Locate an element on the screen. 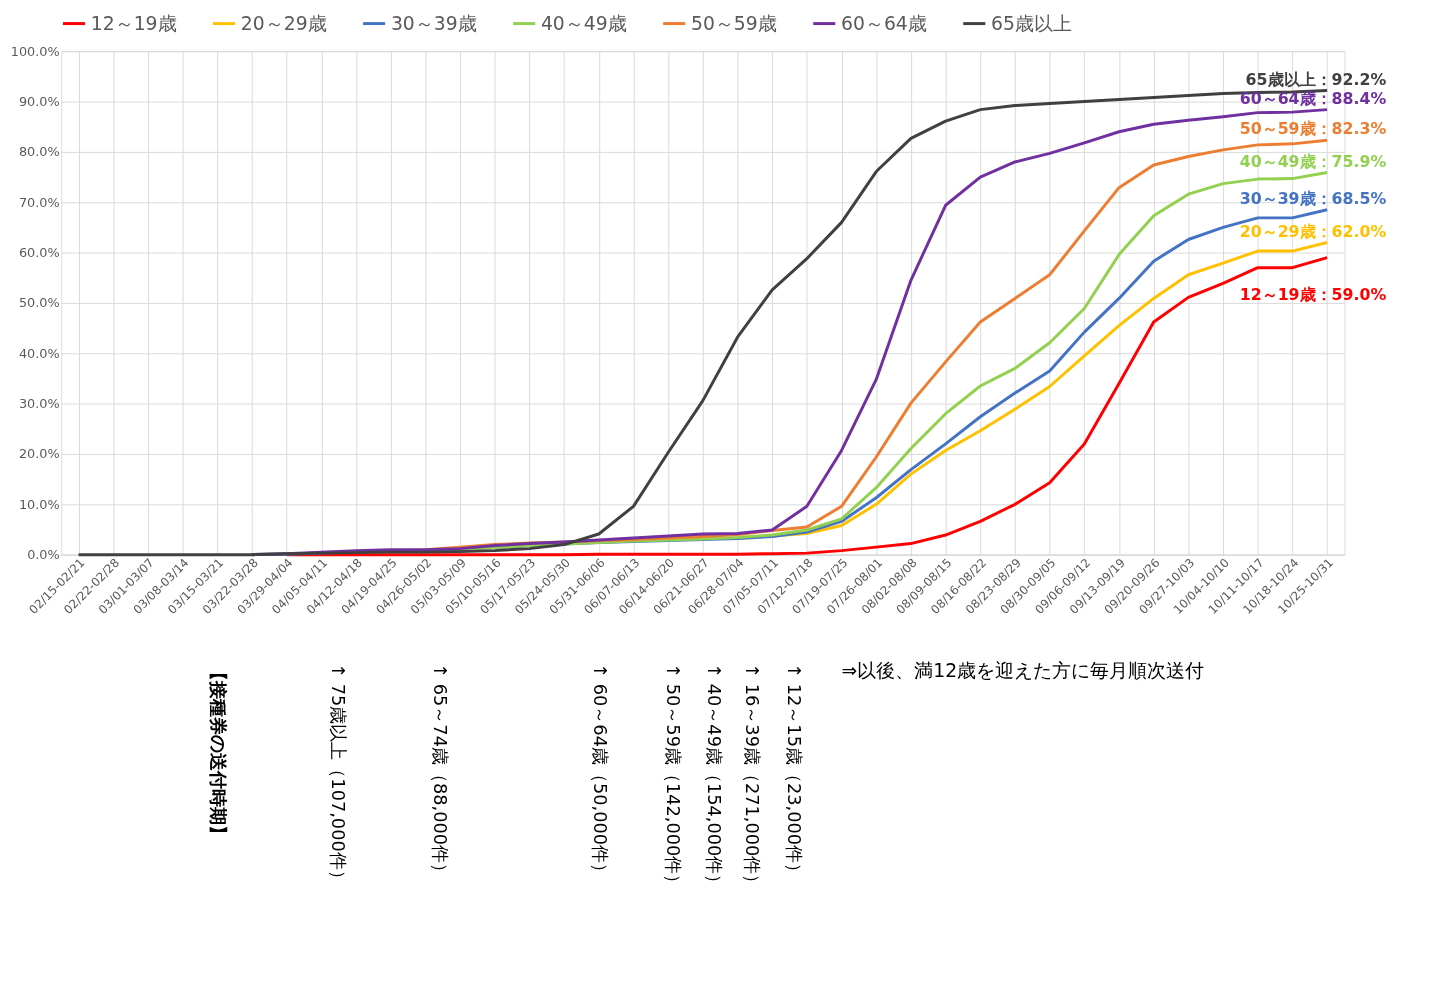 The width and height of the screenshot is (1456, 1003). legend-label: 65歳以上 is located at coordinates (1031, 23).